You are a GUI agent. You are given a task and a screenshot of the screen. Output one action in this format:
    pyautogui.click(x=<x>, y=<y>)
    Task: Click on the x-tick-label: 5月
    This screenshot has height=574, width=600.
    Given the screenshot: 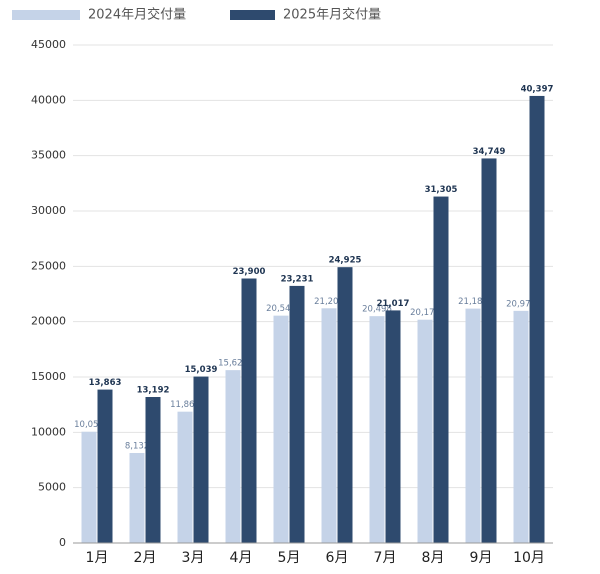 What is the action you would take?
    pyautogui.click(x=289, y=558)
    